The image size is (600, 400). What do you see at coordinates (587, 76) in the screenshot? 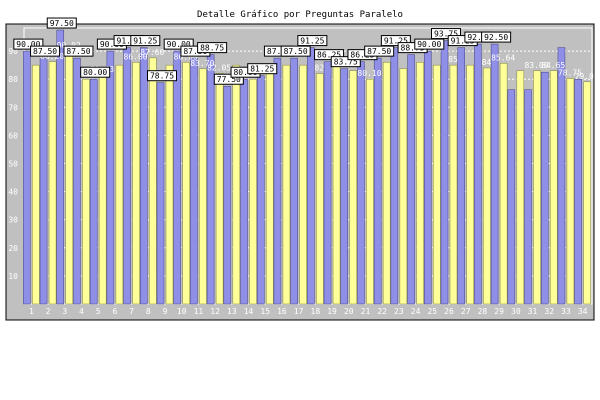
I see `data-label-series-b: 79.07` at bounding box center [587, 76].